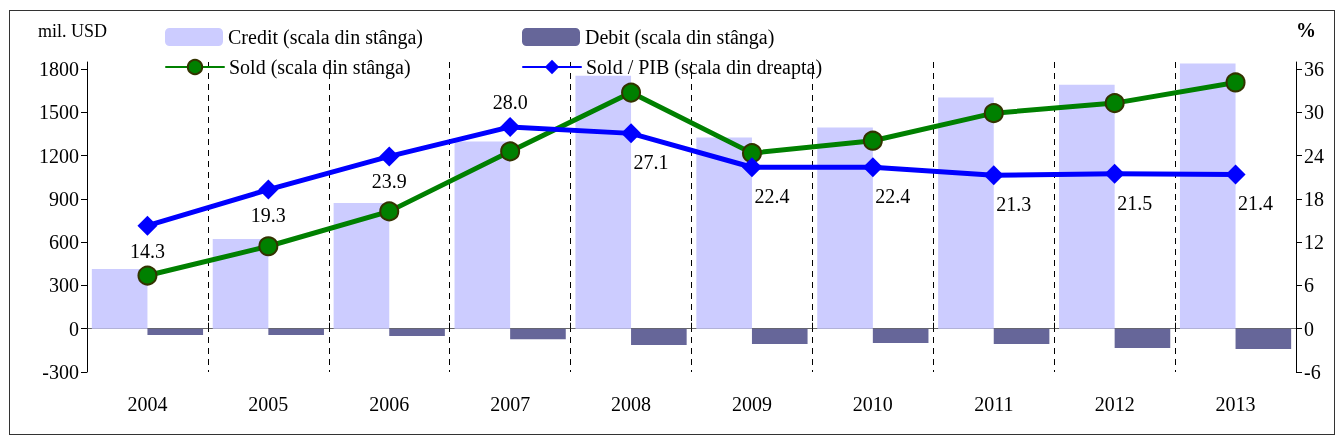 This screenshot has width=1340, height=439. Describe the element at coordinates (1314, 112) in the screenshot. I see `y2-tick-label: 30` at that location.